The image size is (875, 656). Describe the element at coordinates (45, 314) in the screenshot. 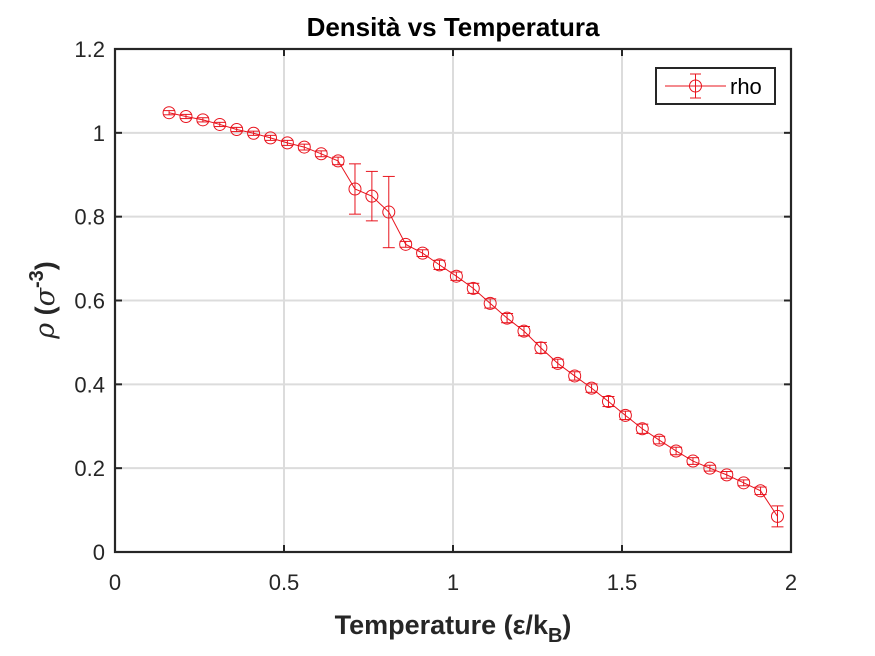

I see `y-axis-label-open: (` at that location.